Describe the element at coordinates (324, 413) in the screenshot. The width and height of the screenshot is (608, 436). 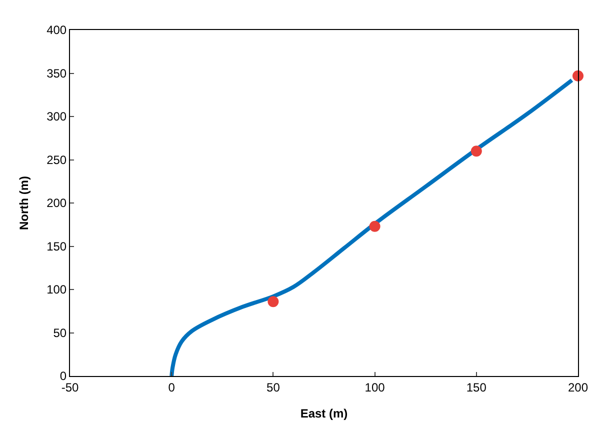
I see `x-axis-title: East (m)` at that location.